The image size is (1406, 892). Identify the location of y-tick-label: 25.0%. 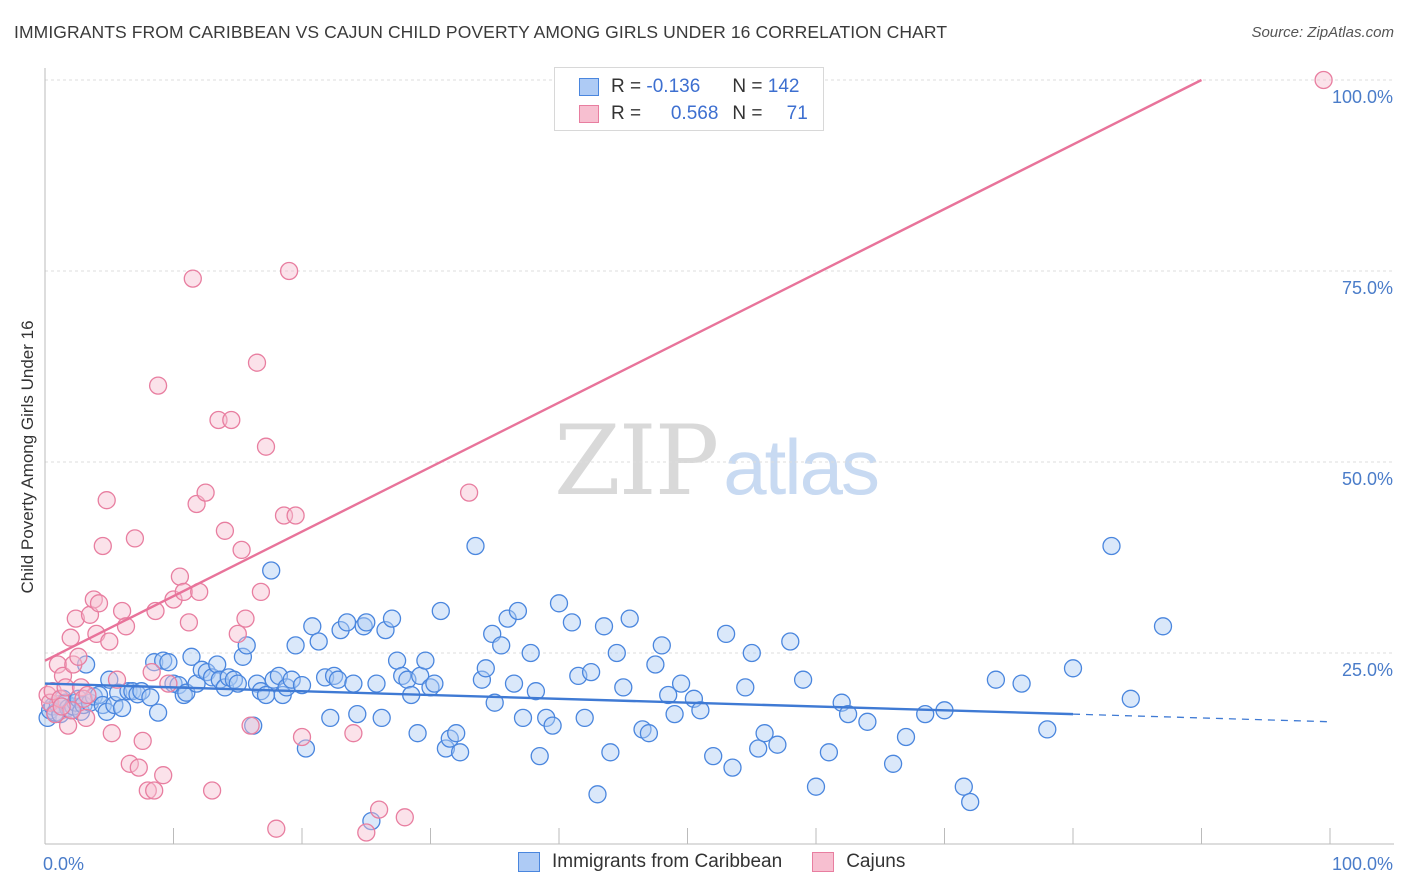
(1367, 670).